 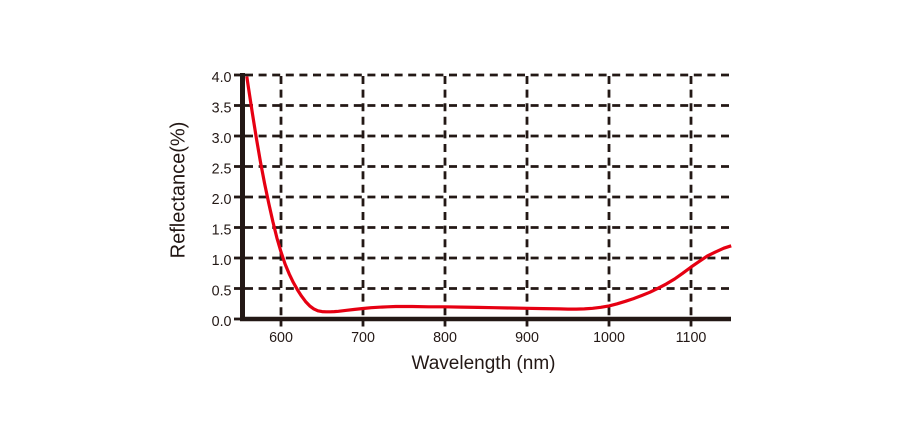 I want to click on svg-text: 600, so click(x=281, y=338).